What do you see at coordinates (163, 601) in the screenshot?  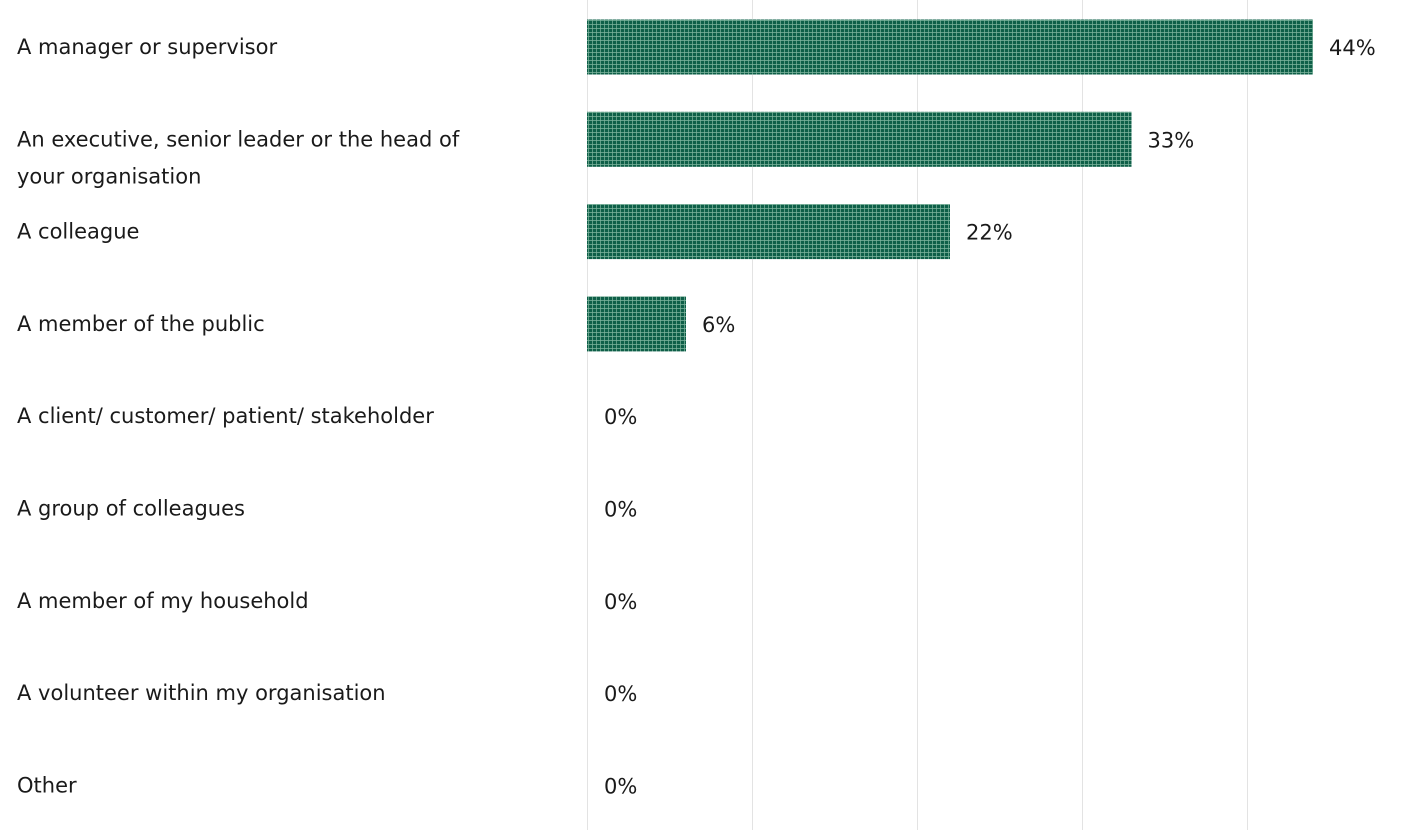 I see `category-label-6: A member of my household` at bounding box center [163, 601].